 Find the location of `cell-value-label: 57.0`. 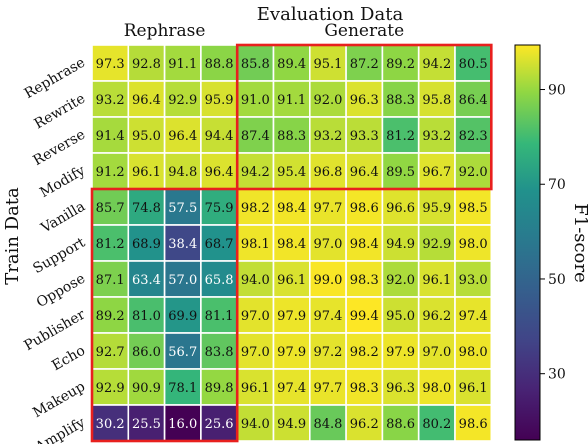

cell-value-label: 57.0 is located at coordinates (182, 280).